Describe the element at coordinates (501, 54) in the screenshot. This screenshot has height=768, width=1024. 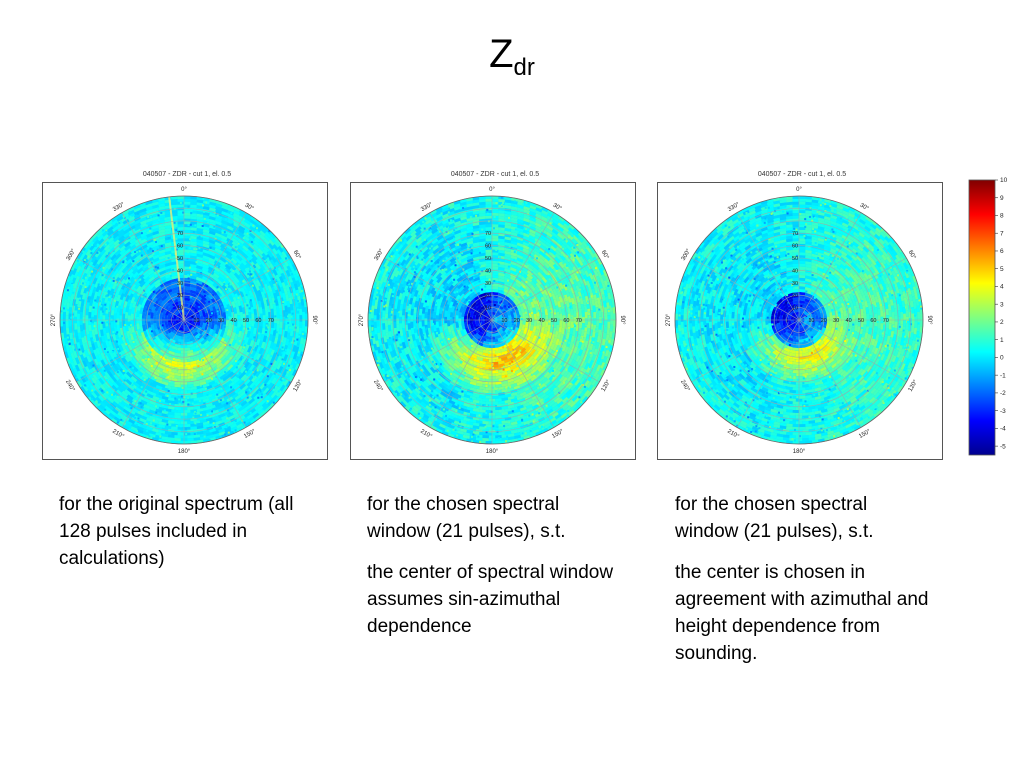
I see `slide-title-main: Z` at that location.